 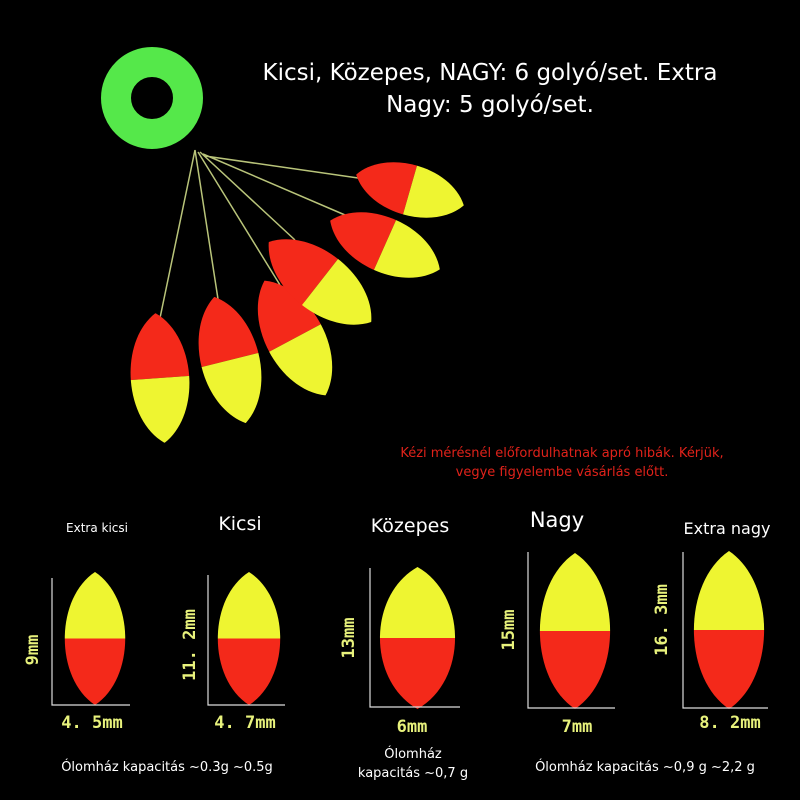 I want to click on width-label: 4. 7mm, so click(x=244, y=723).